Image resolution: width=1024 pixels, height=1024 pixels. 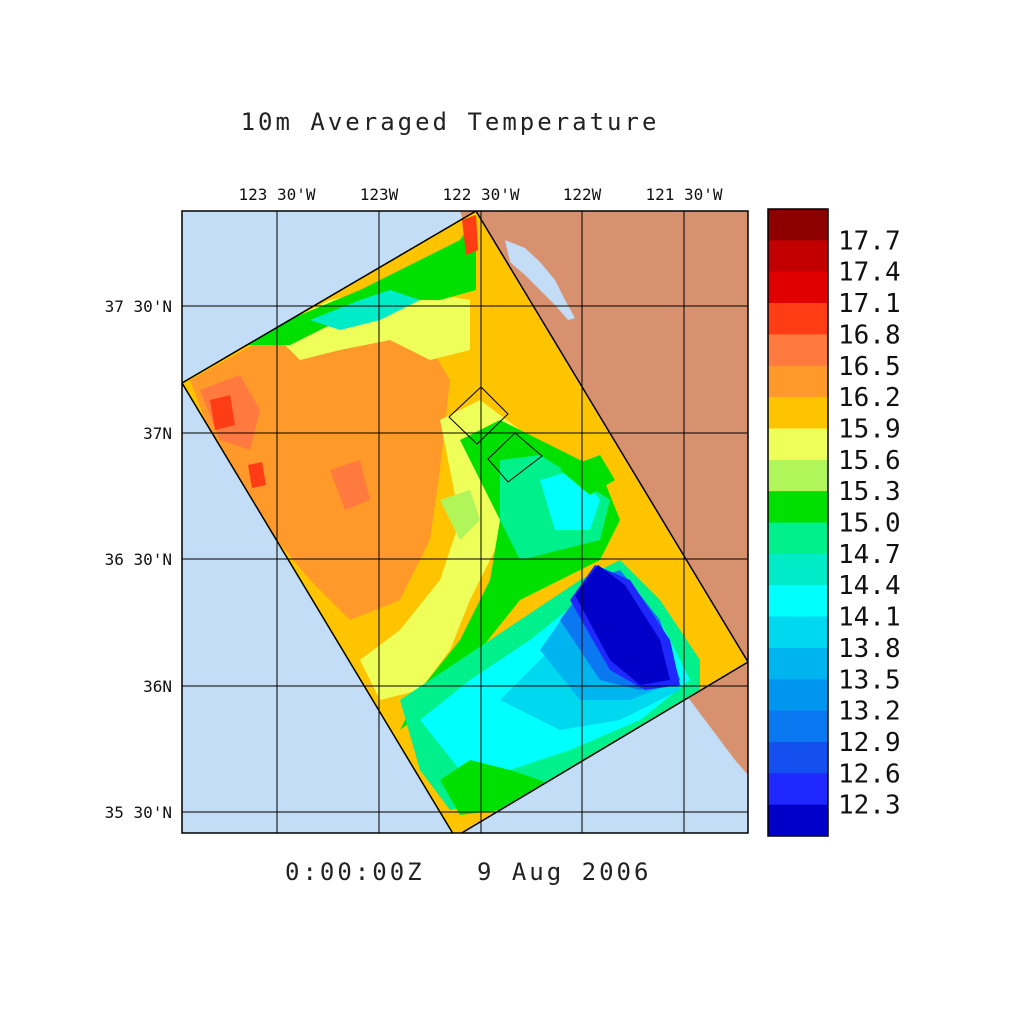 What do you see at coordinates (869, 398) in the screenshot?
I see `colorbar-label: 16.2` at bounding box center [869, 398].